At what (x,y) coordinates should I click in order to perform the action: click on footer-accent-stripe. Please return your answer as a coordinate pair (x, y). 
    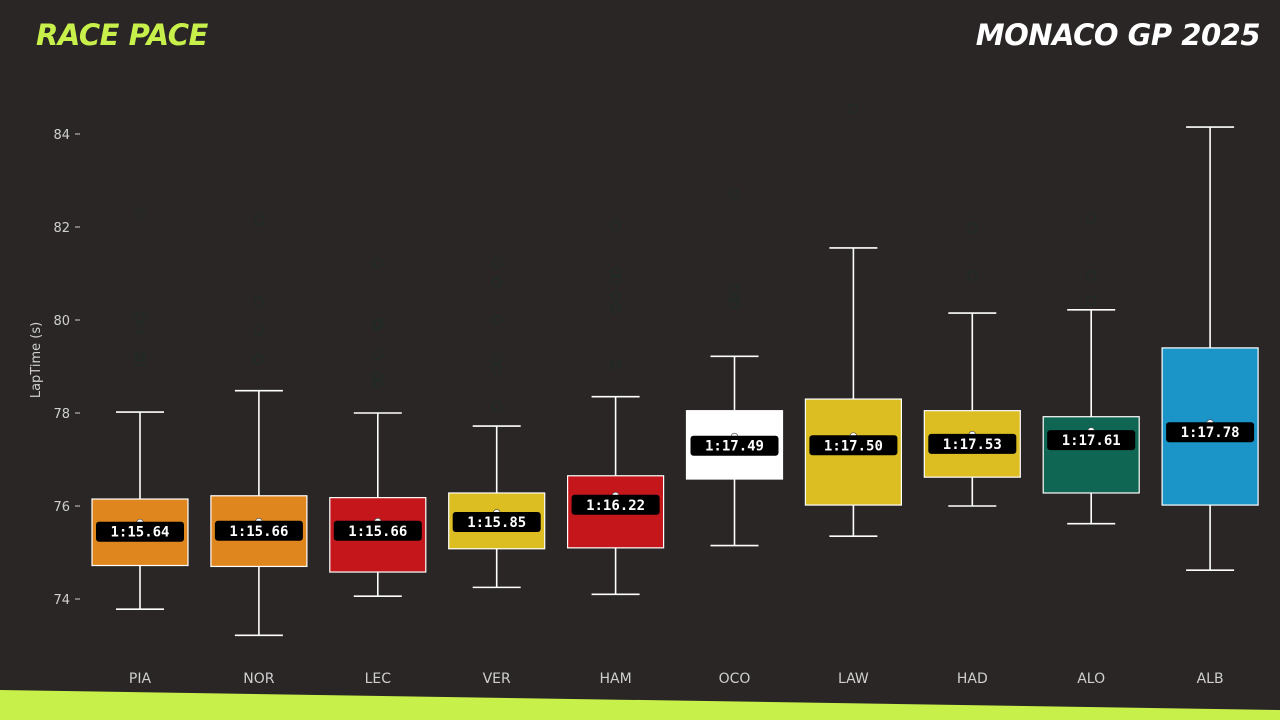
    Looking at the image, I should click on (640, 705).